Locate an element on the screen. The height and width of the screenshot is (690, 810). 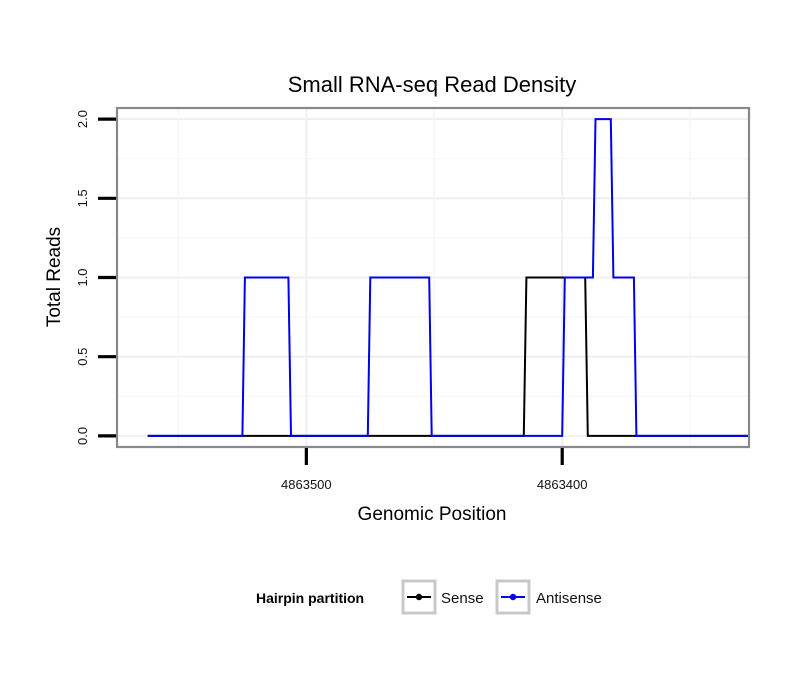
legend-item-antisense: Antisense is located at coordinates (548, 597).